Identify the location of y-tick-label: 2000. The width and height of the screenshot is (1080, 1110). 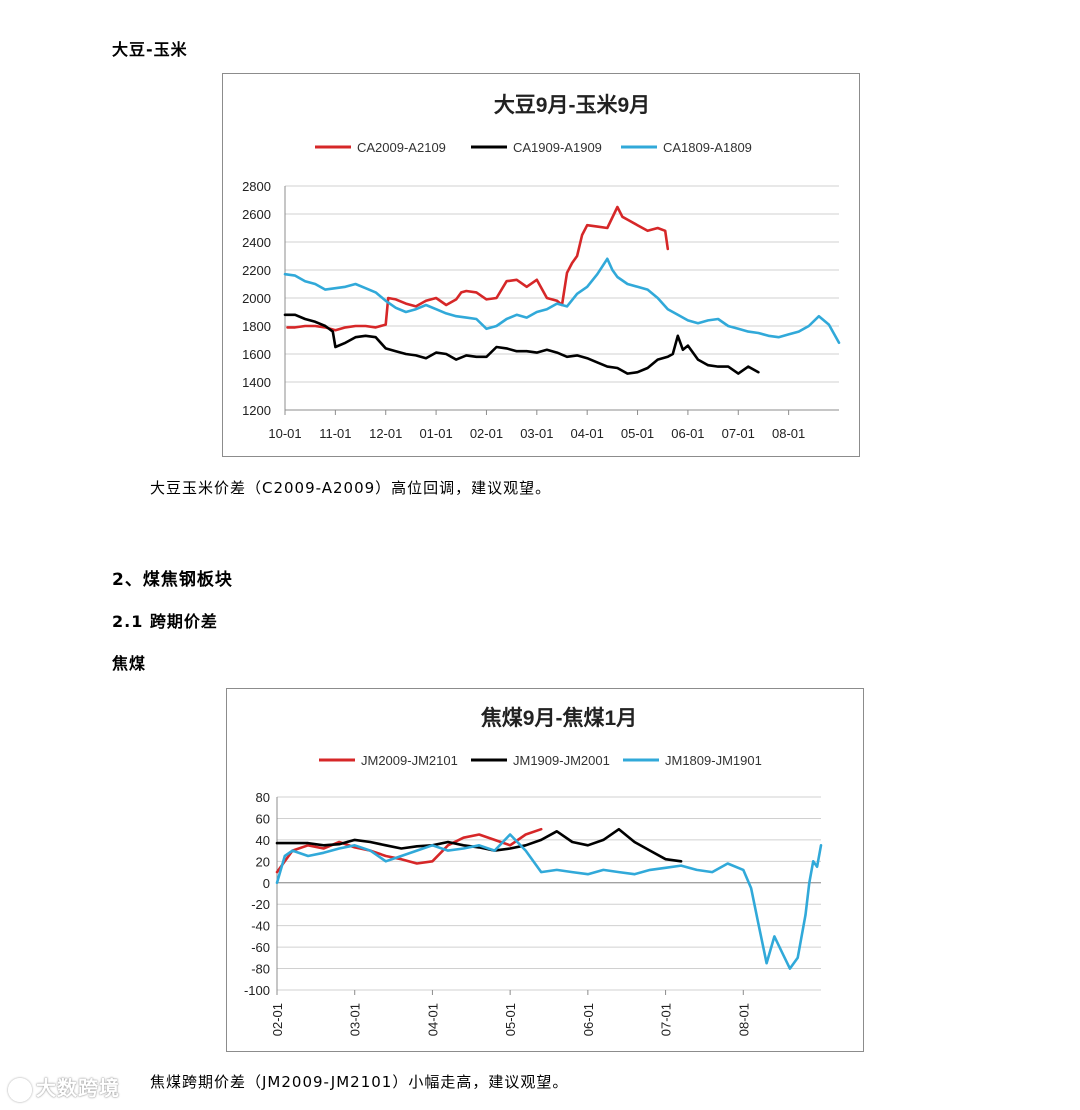
(256, 298).